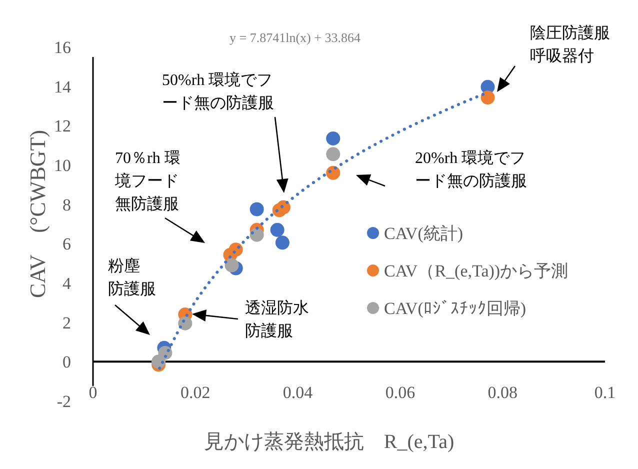 The image size is (638, 469). Describe the element at coordinates (471, 169) in the screenshot. I see `annotation: 20%rh 環境でフード無の防護服` at that location.